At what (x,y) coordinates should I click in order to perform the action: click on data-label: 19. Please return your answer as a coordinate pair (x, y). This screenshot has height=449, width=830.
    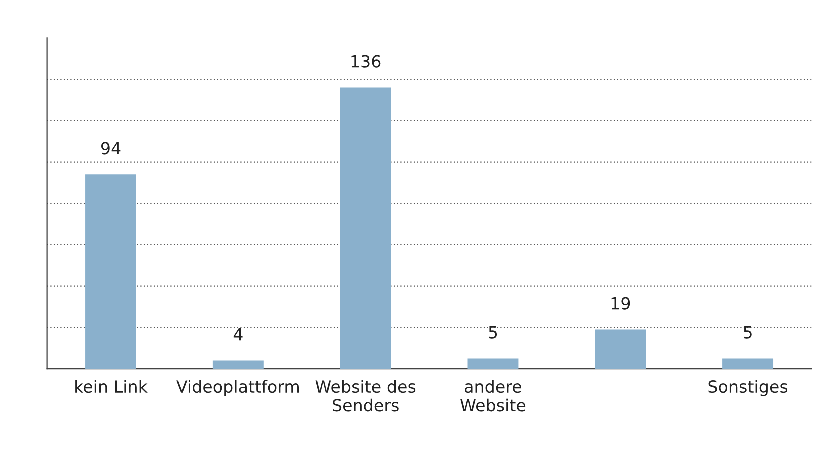
    Looking at the image, I should click on (621, 303).